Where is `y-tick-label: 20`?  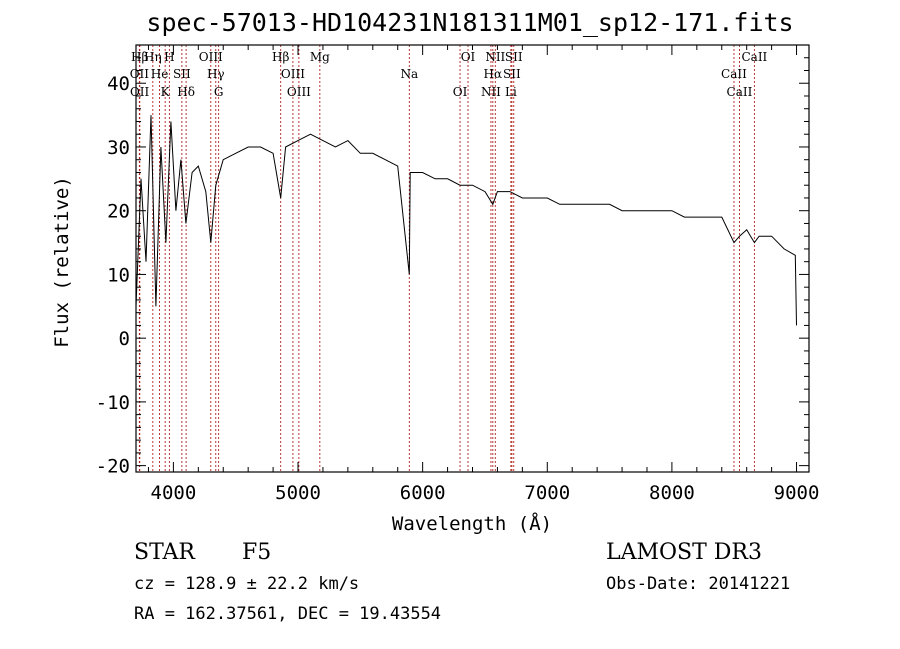
y-tick-label: 20 is located at coordinates (118, 212).